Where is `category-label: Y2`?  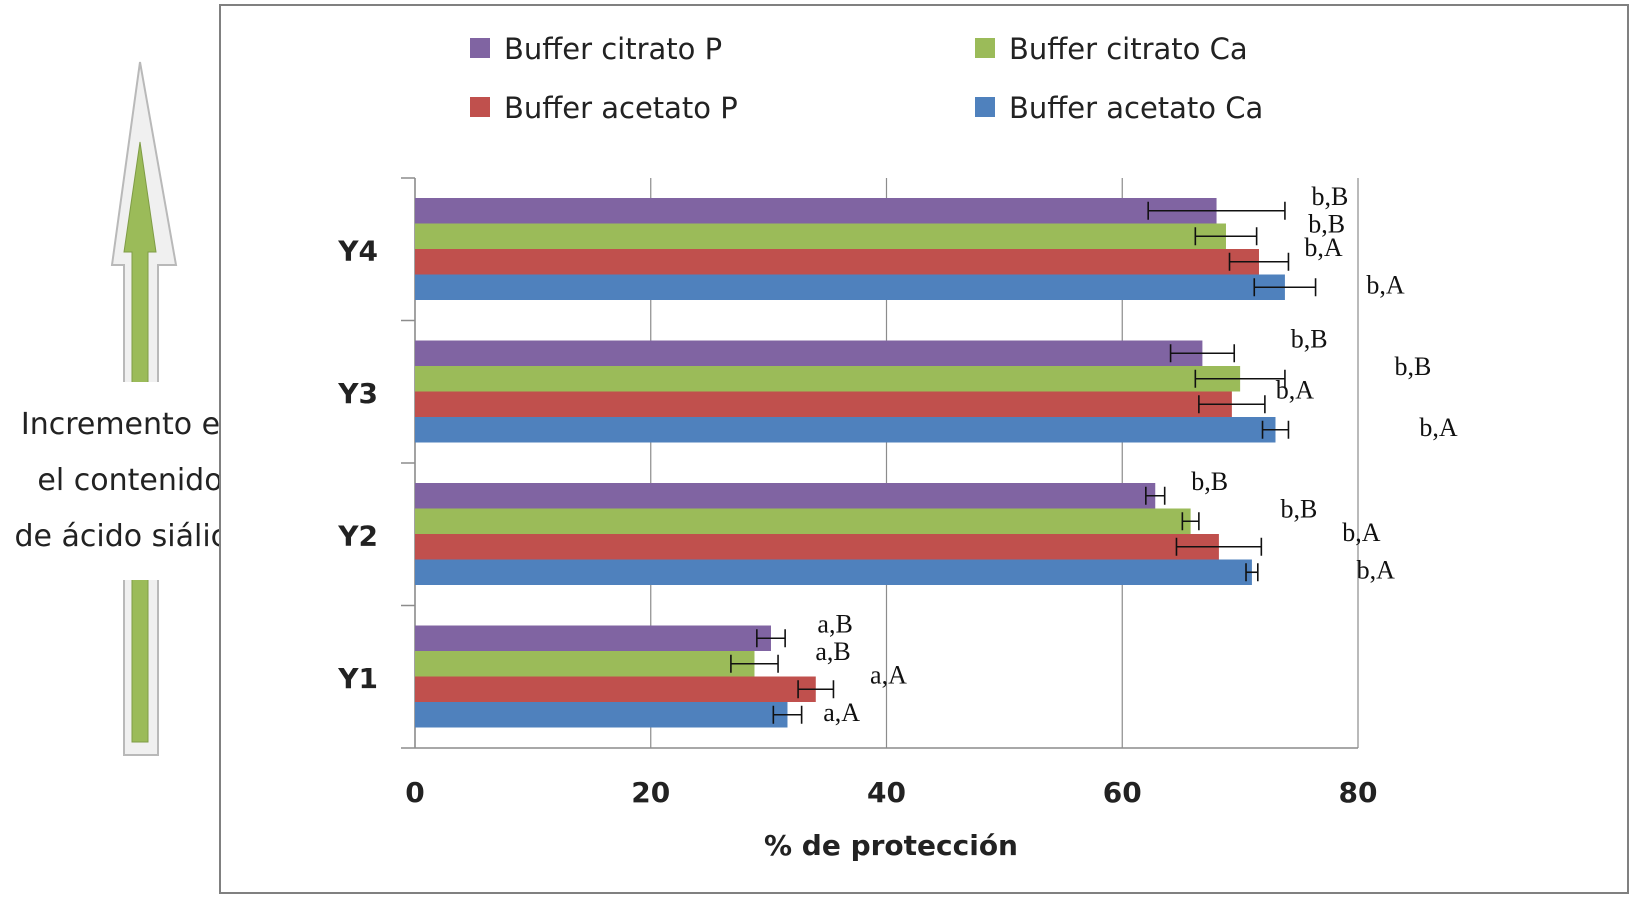
category-label: Y2 is located at coordinates (357, 535).